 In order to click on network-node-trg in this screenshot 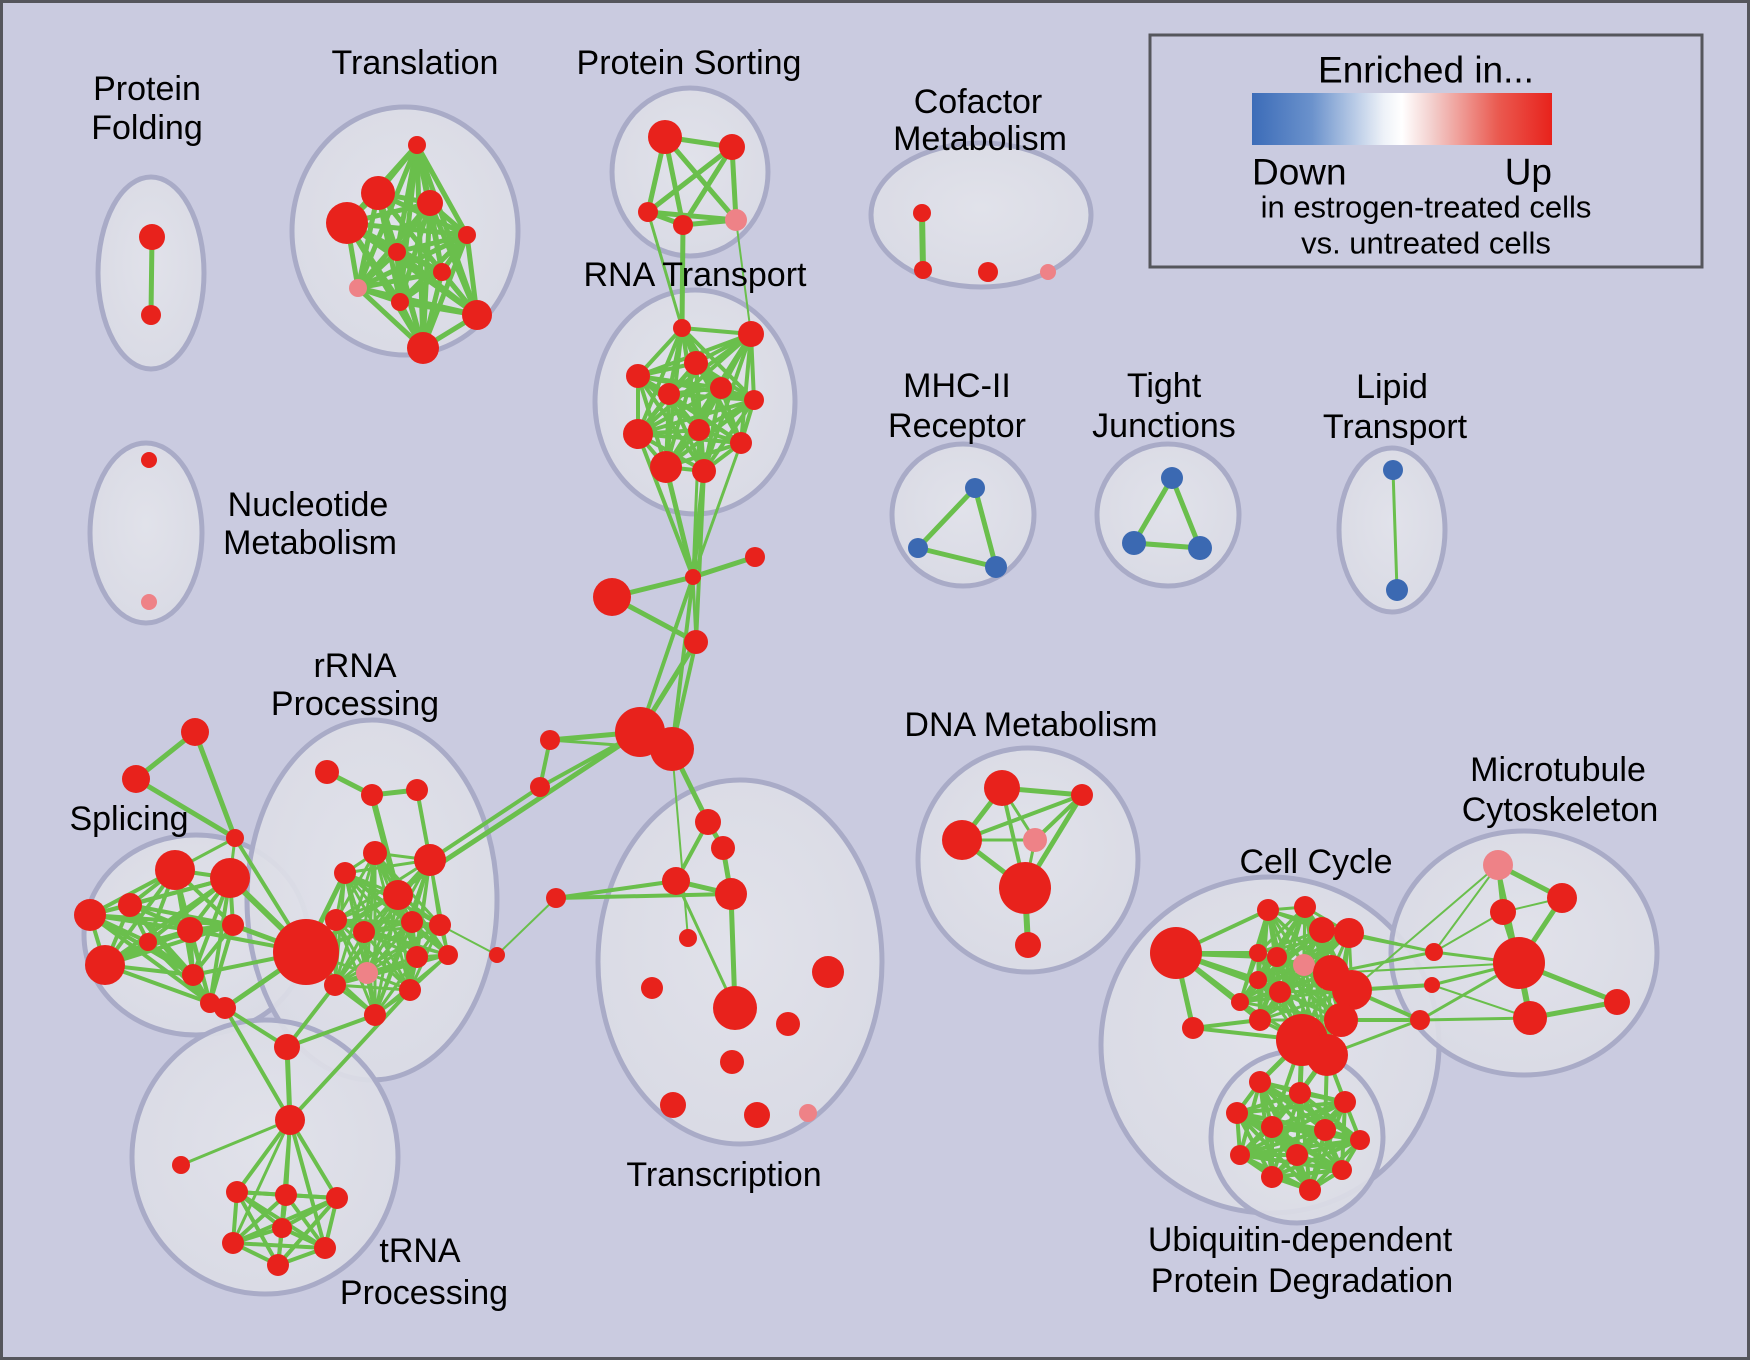, I will do `click(282, 1228)`.